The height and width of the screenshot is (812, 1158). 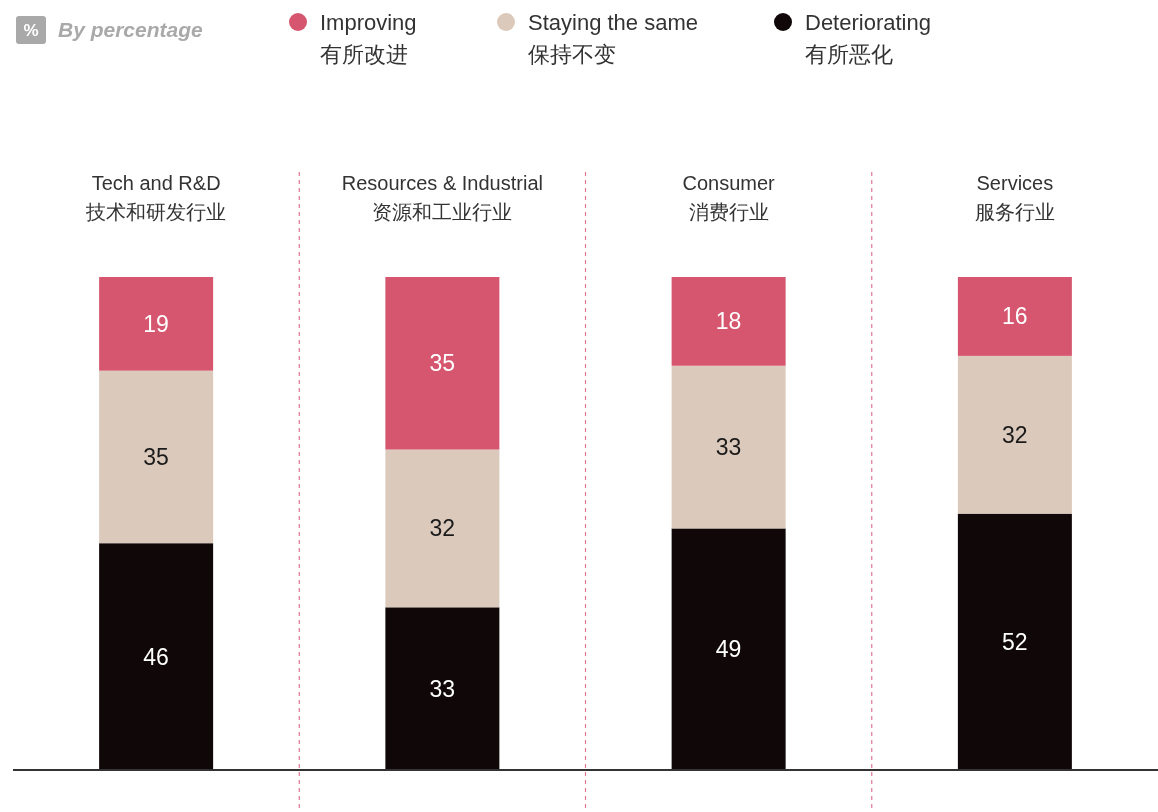 I want to click on percent-badge: %, so click(x=31, y=30).